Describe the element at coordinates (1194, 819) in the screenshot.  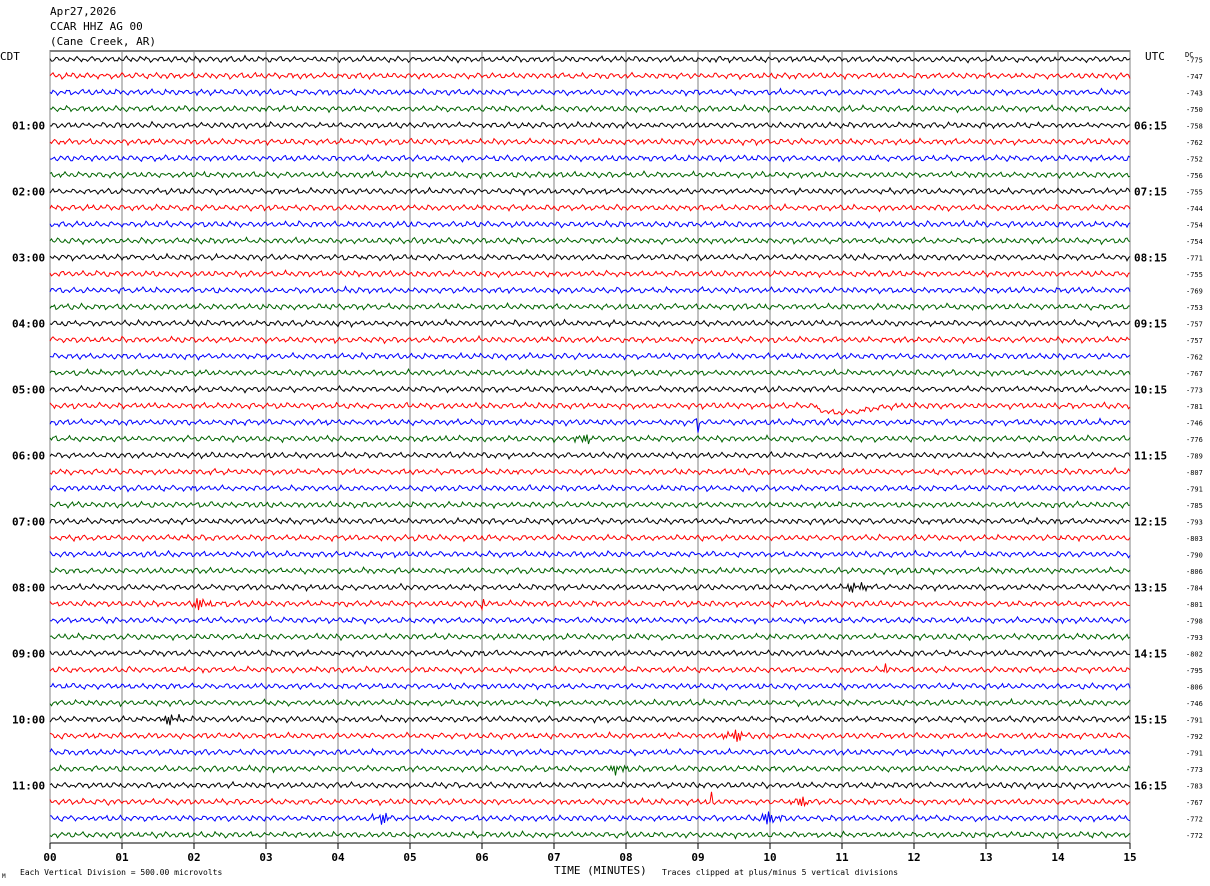
I see `dc-offset-label: -772` at that location.